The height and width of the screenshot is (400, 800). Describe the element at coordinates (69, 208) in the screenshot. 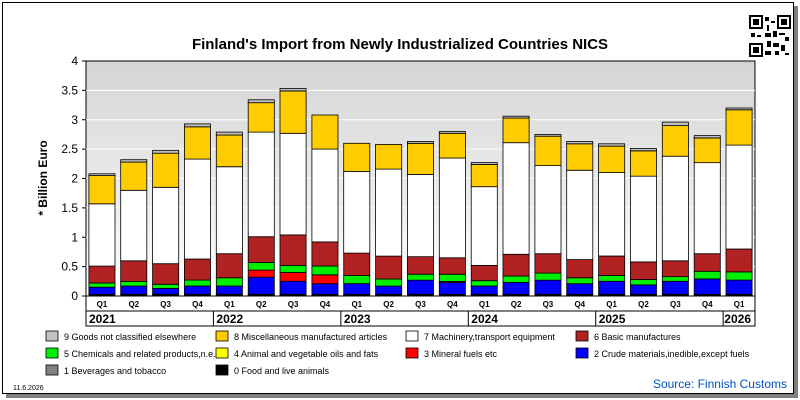

I see `y-tick-label: 1.5` at that location.